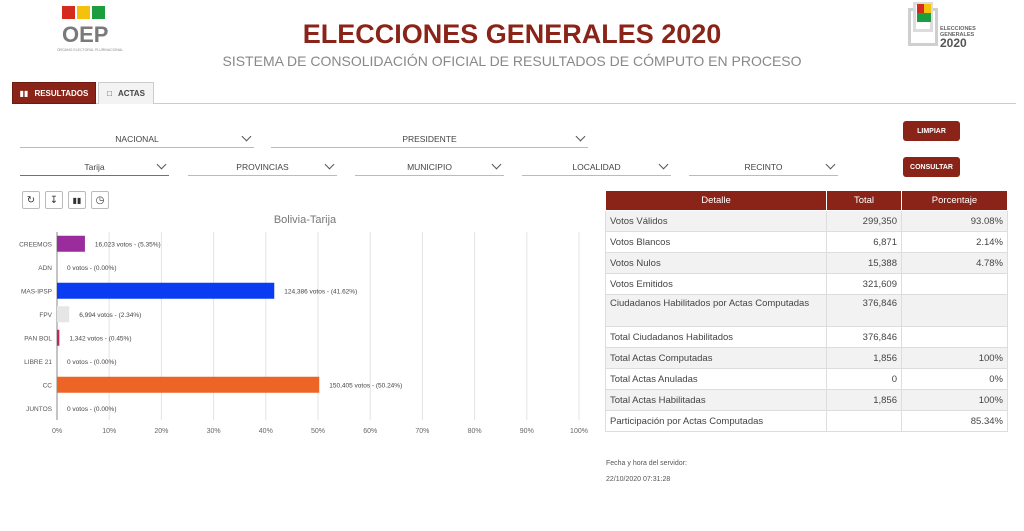 The height and width of the screenshot is (531, 1024). What do you see at coordinates (864, 379) in the screenshot?
I see `table-cell-total: 0` at bounding box center [864, 379].